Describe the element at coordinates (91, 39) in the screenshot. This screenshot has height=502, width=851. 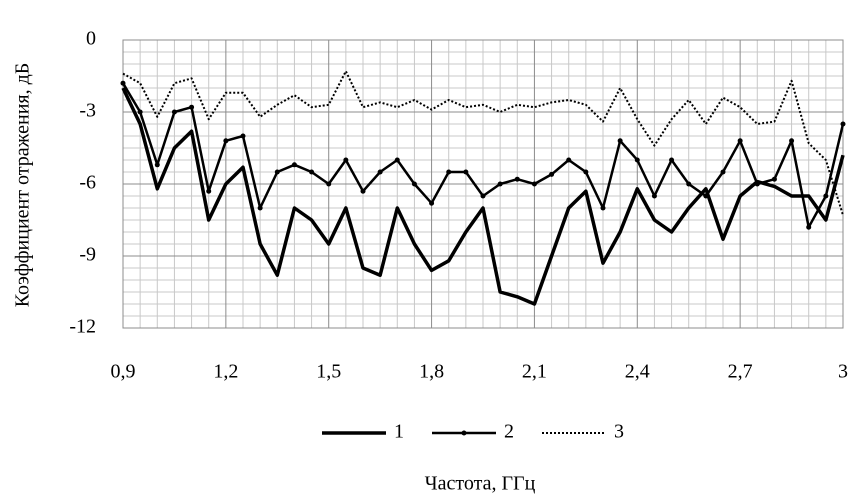
I see `y-tick-label: 0` at that location.